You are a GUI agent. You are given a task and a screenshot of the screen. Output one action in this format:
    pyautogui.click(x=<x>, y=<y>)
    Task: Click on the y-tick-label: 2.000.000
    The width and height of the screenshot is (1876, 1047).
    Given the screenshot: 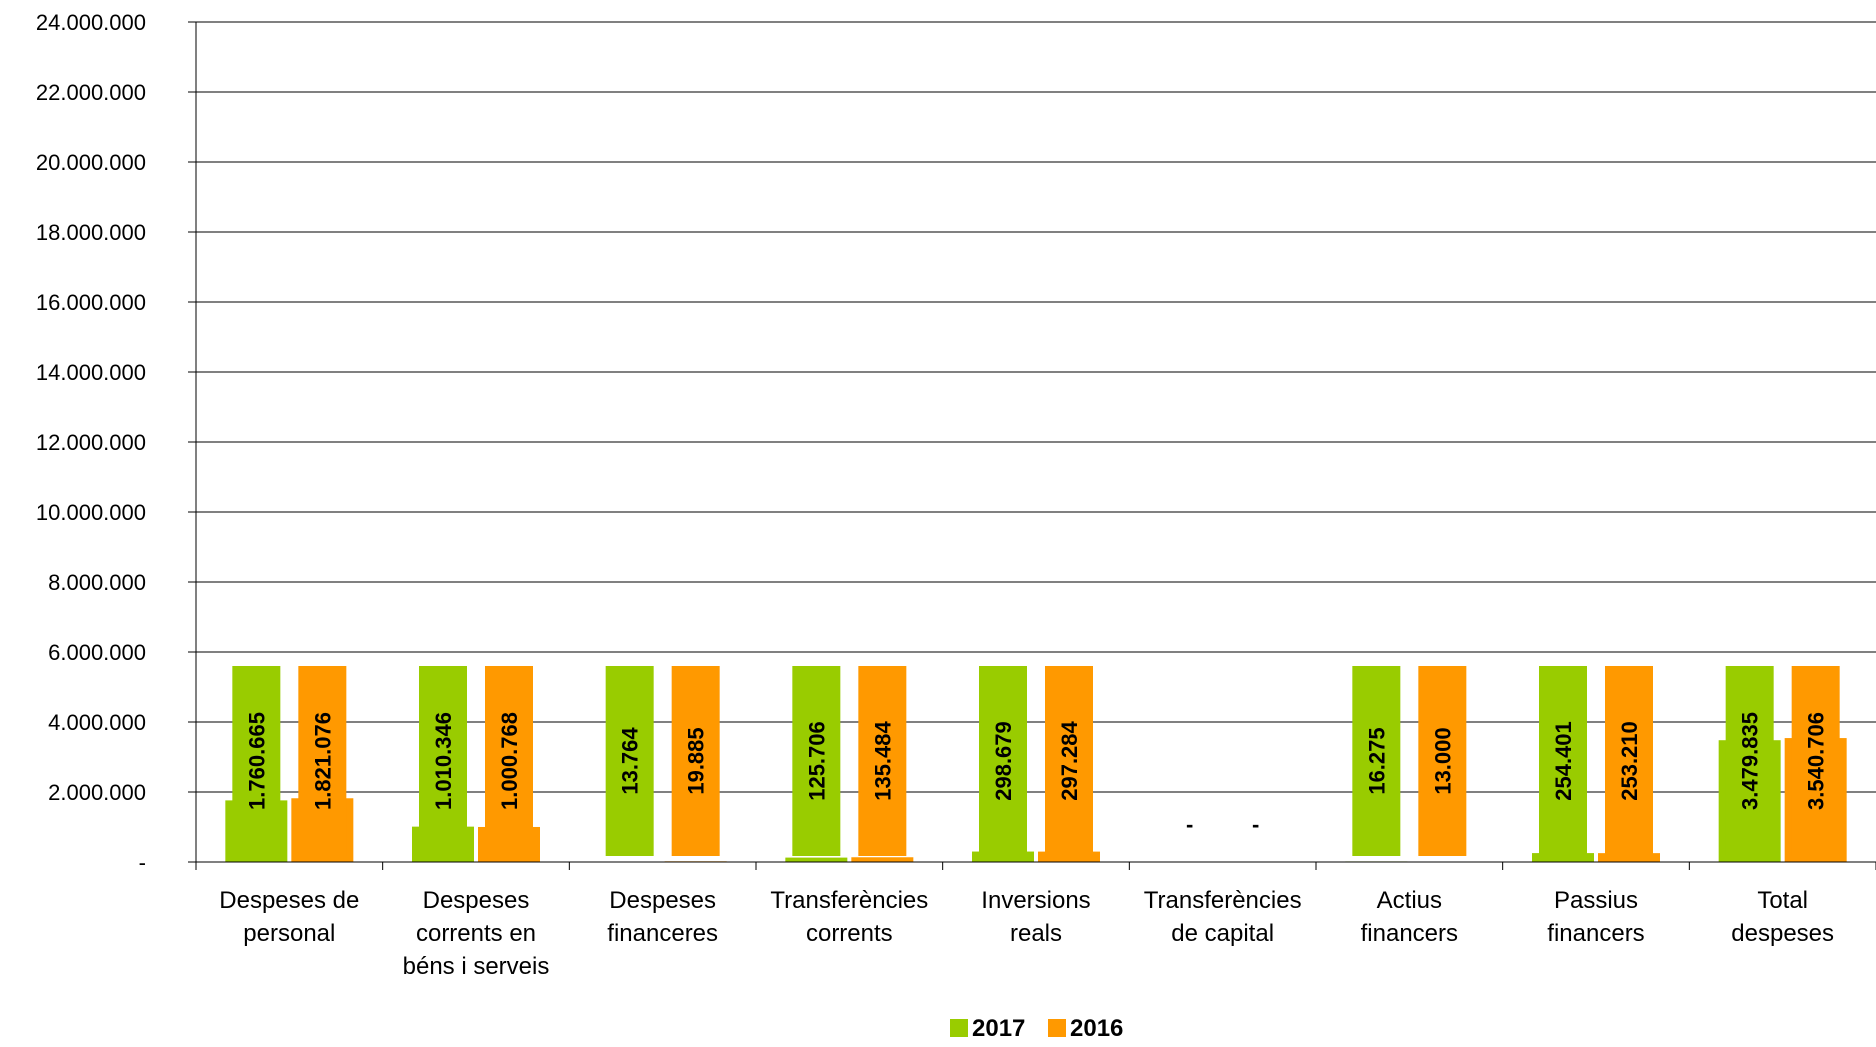 What is the action you would take?
    pyautogui.click(x=97, y=792)
    